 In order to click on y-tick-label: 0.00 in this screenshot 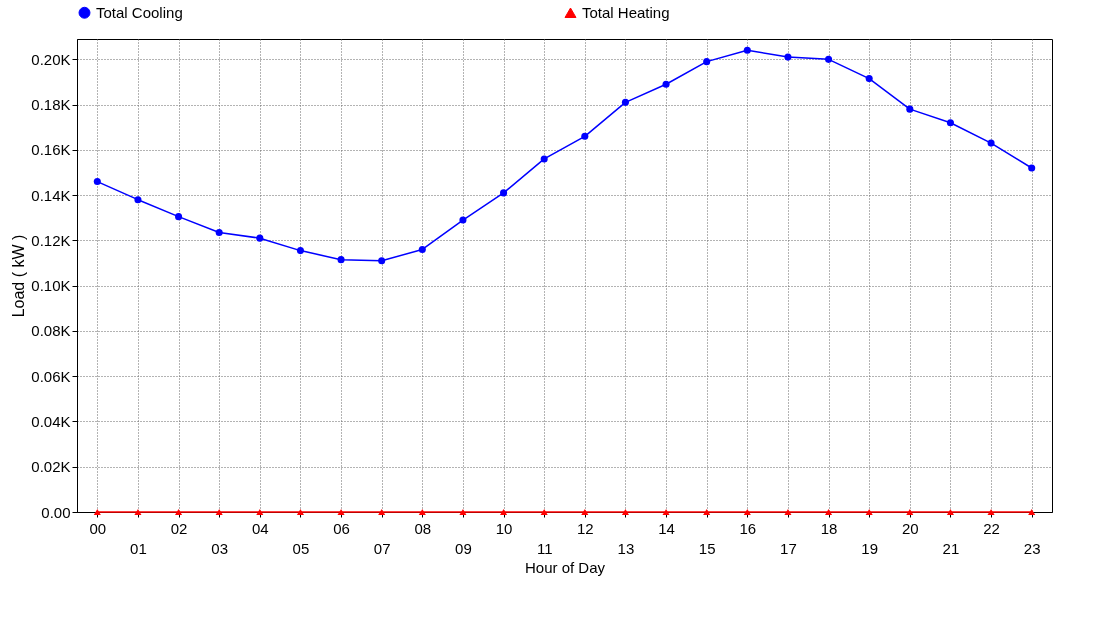, I will do `click(56, 512)`.